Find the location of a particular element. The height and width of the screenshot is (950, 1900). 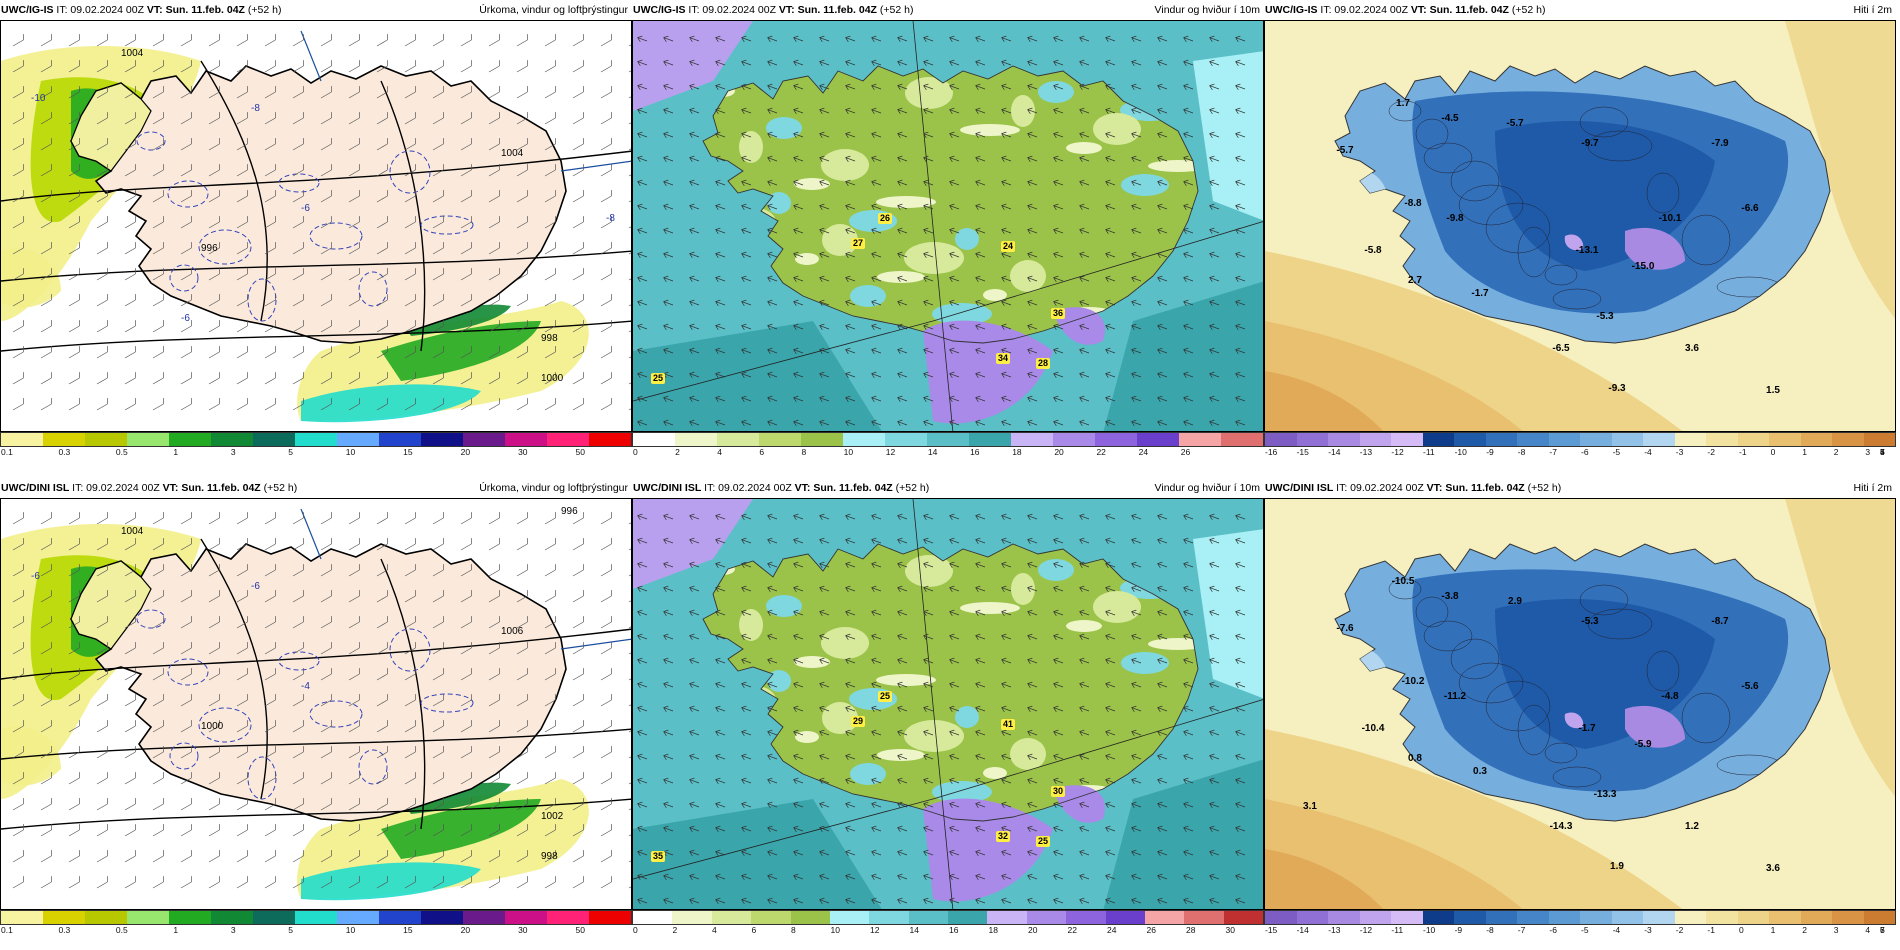

temp-label: -14.3 is located at coordinates (1561, 826).